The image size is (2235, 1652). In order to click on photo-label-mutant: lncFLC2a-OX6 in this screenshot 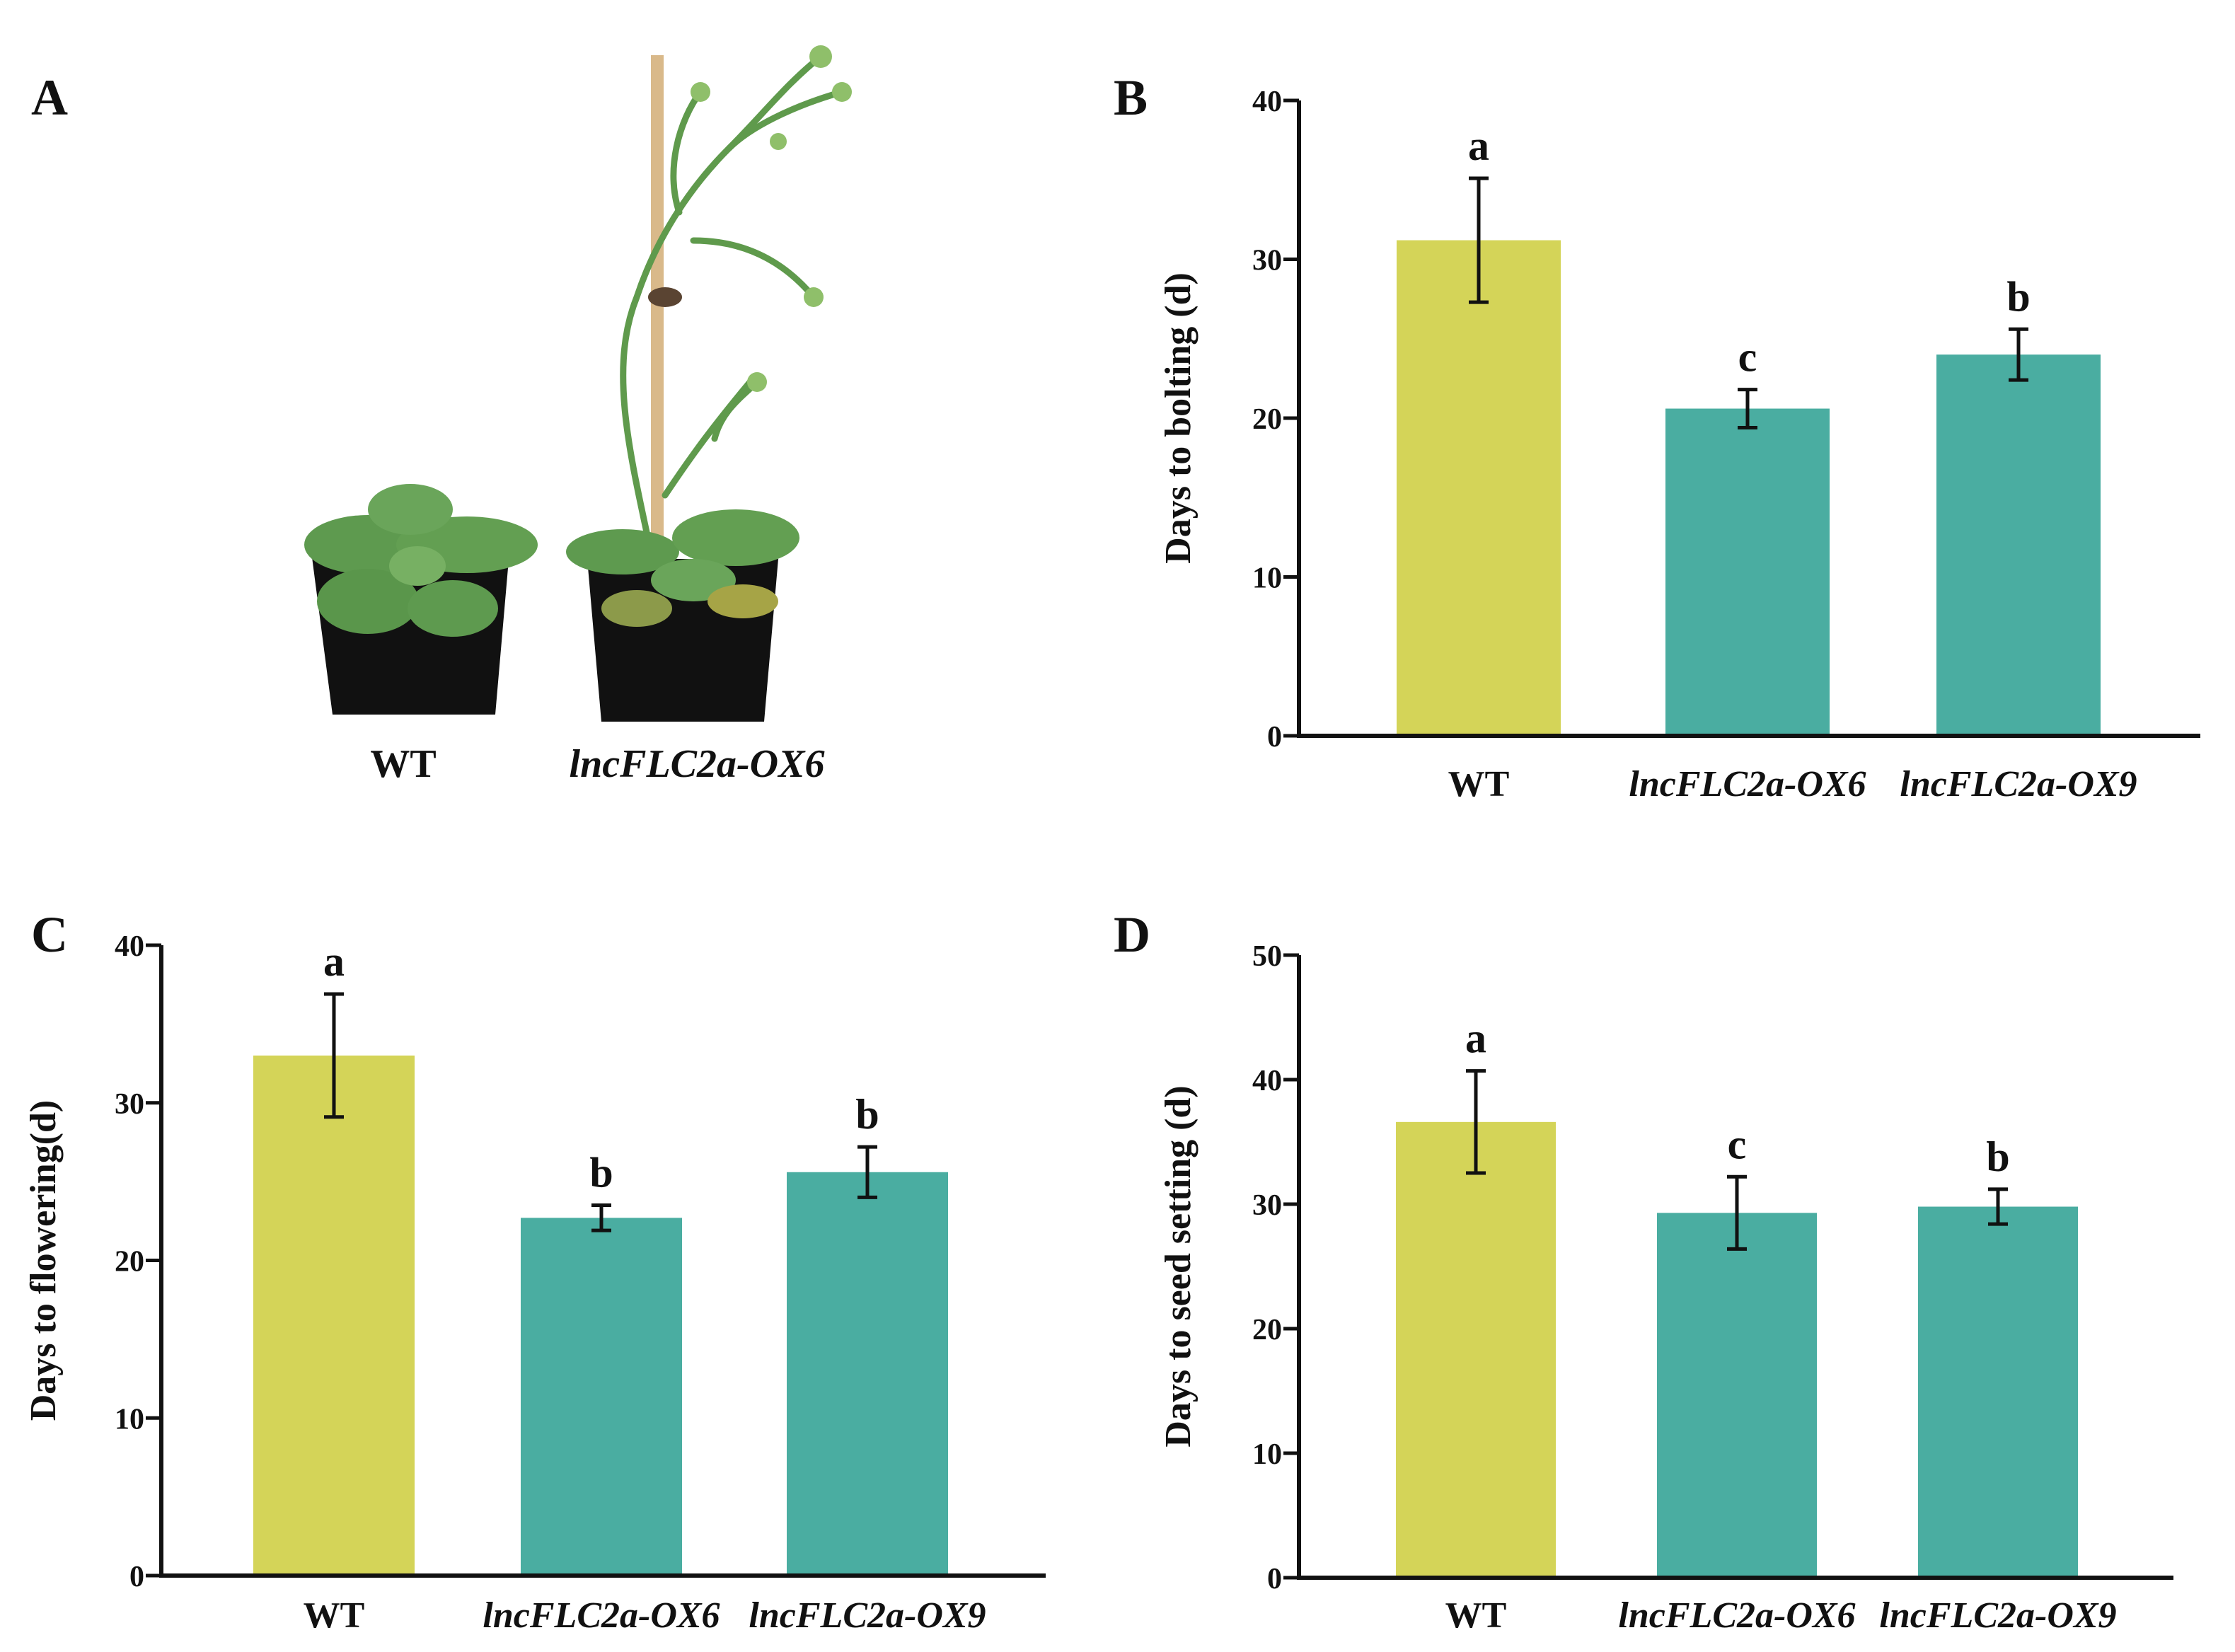, I will do `click(697, 764)`.